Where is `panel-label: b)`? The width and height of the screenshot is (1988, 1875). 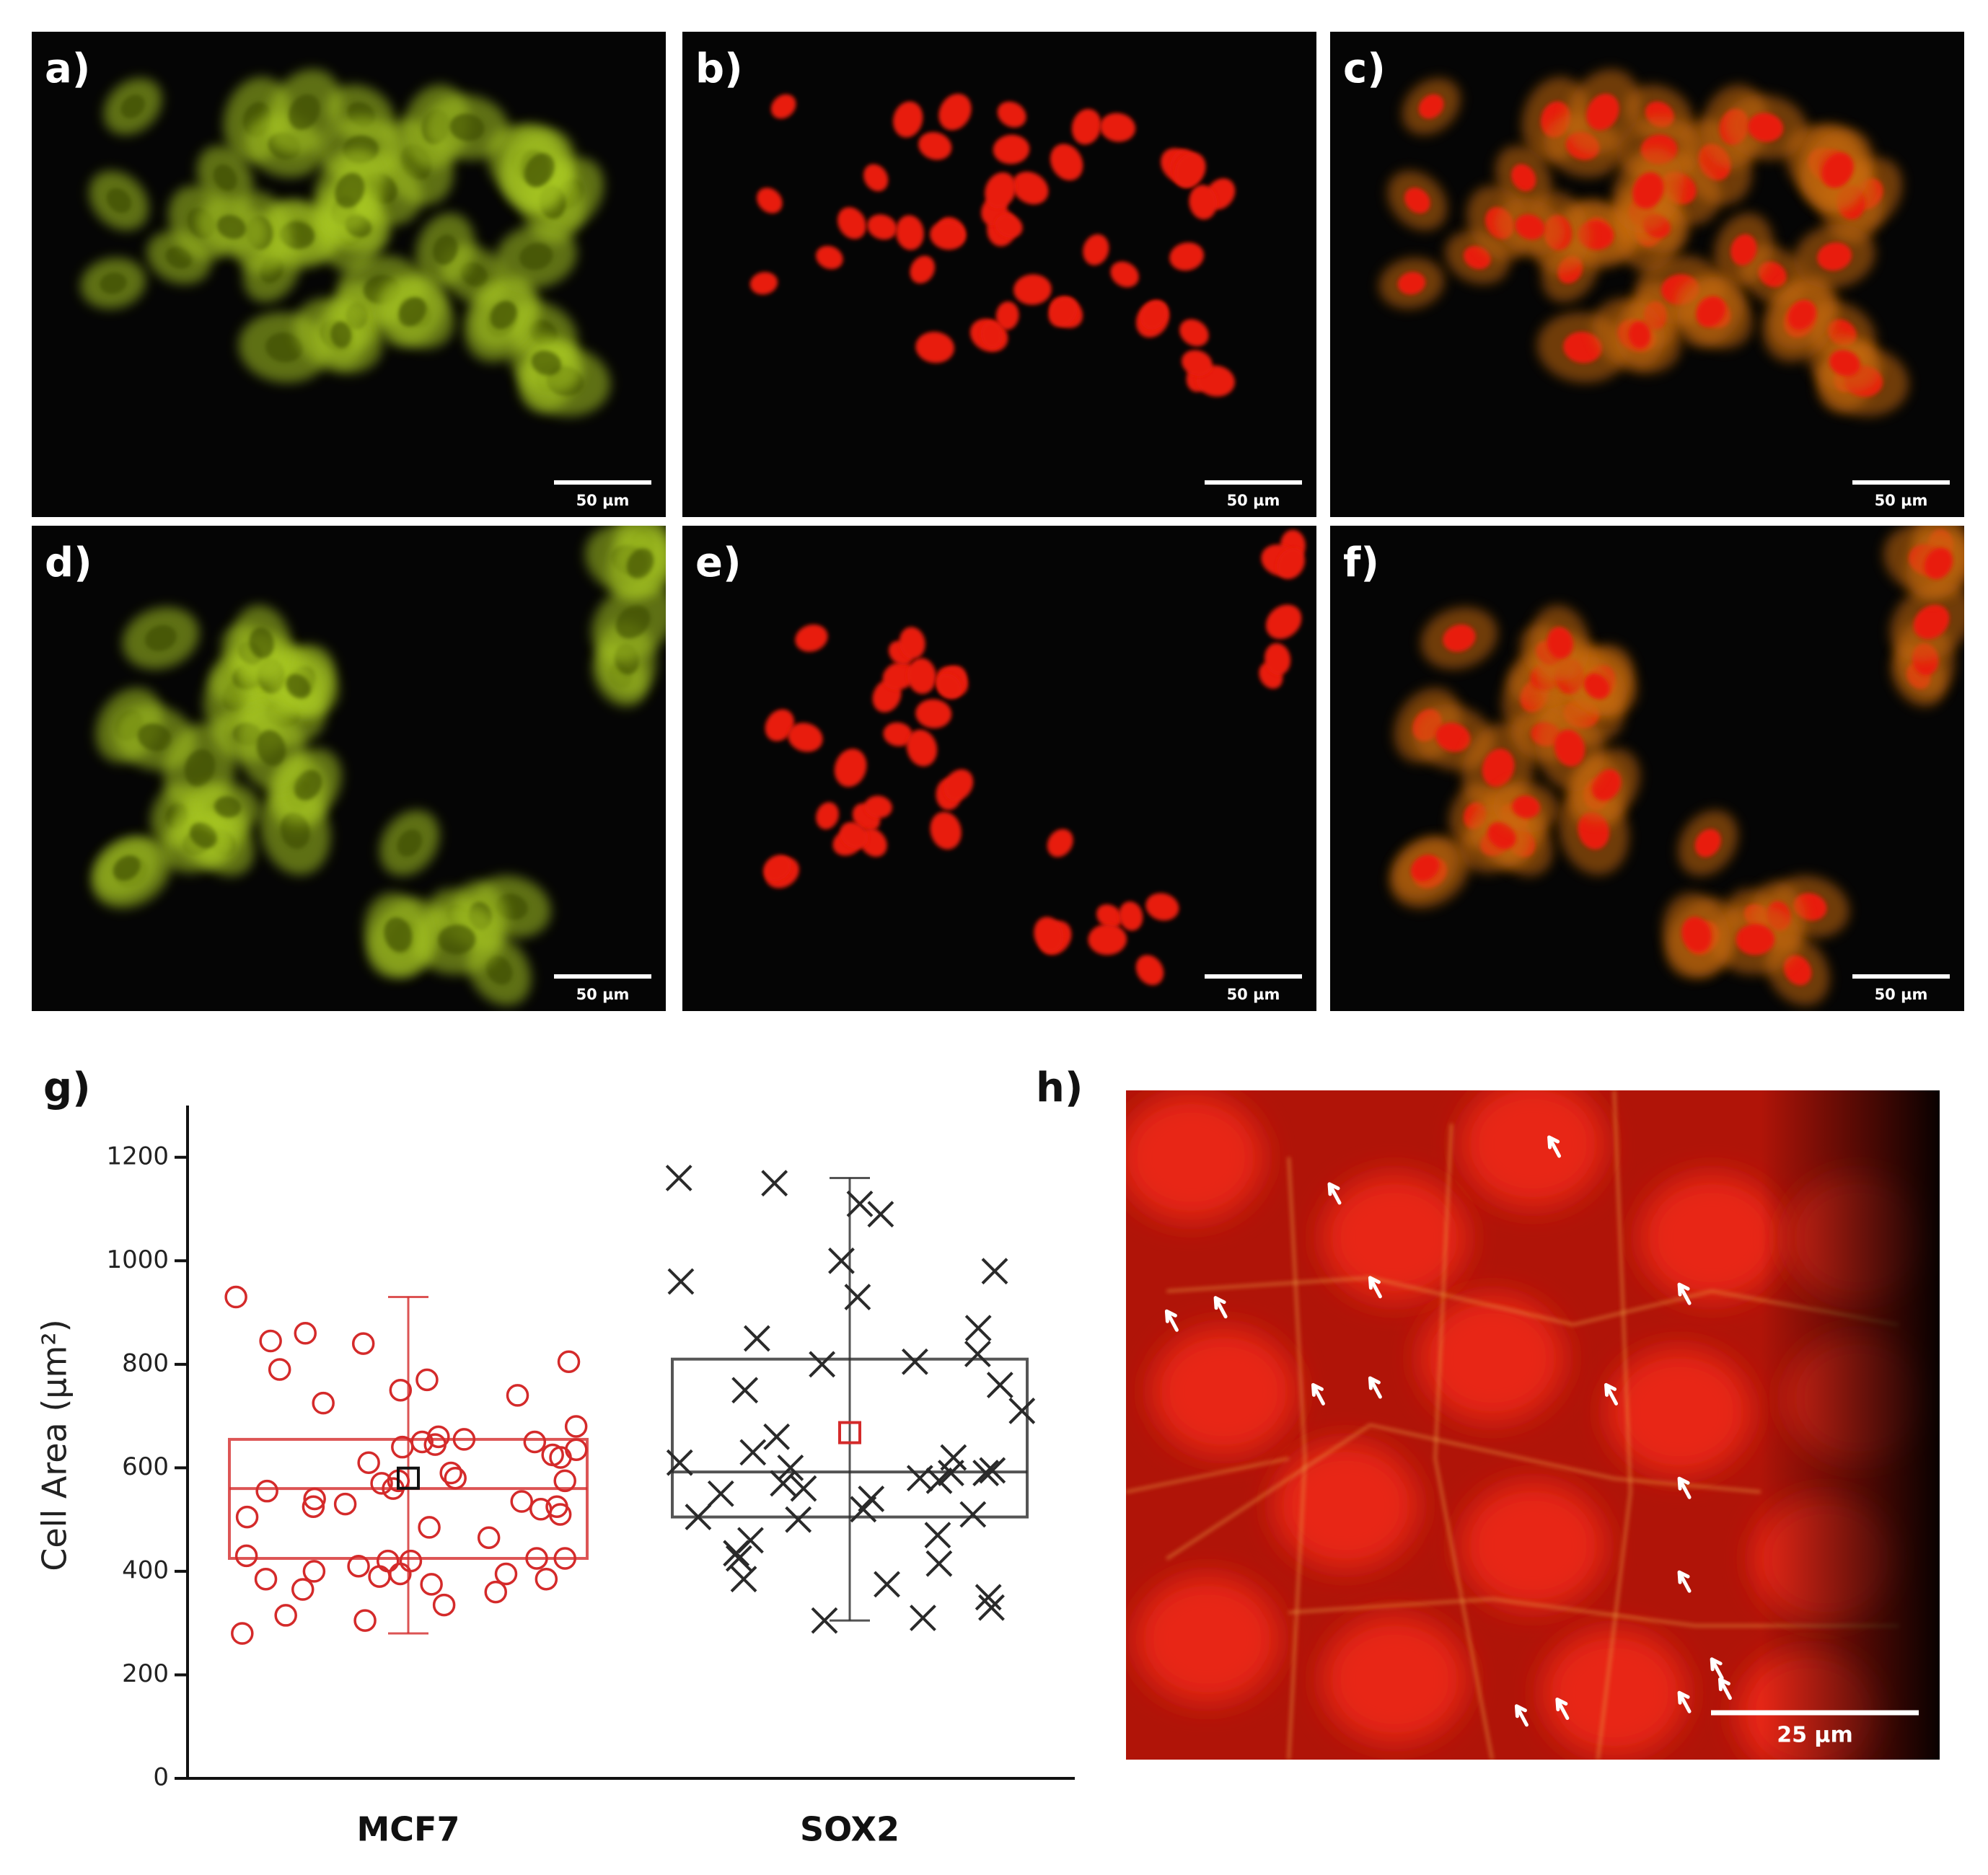
panel-label: b) is located at coordinates (719, 68).